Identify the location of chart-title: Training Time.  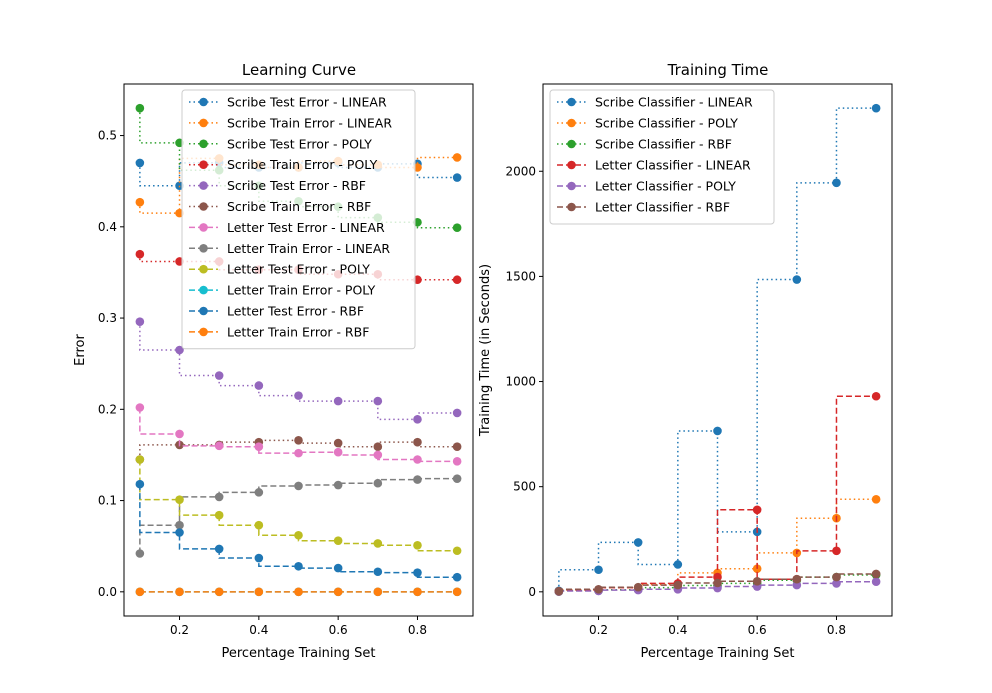
(718, 70).